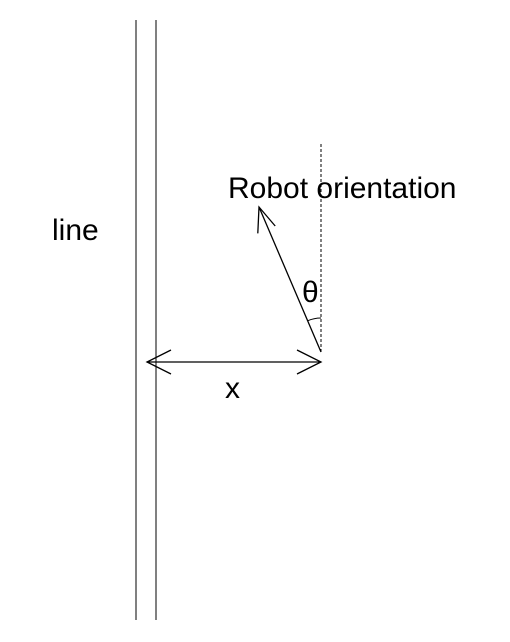 This screenshot has width=510, height=642. I want to click on x-distance-label: x, so click(232, 388).